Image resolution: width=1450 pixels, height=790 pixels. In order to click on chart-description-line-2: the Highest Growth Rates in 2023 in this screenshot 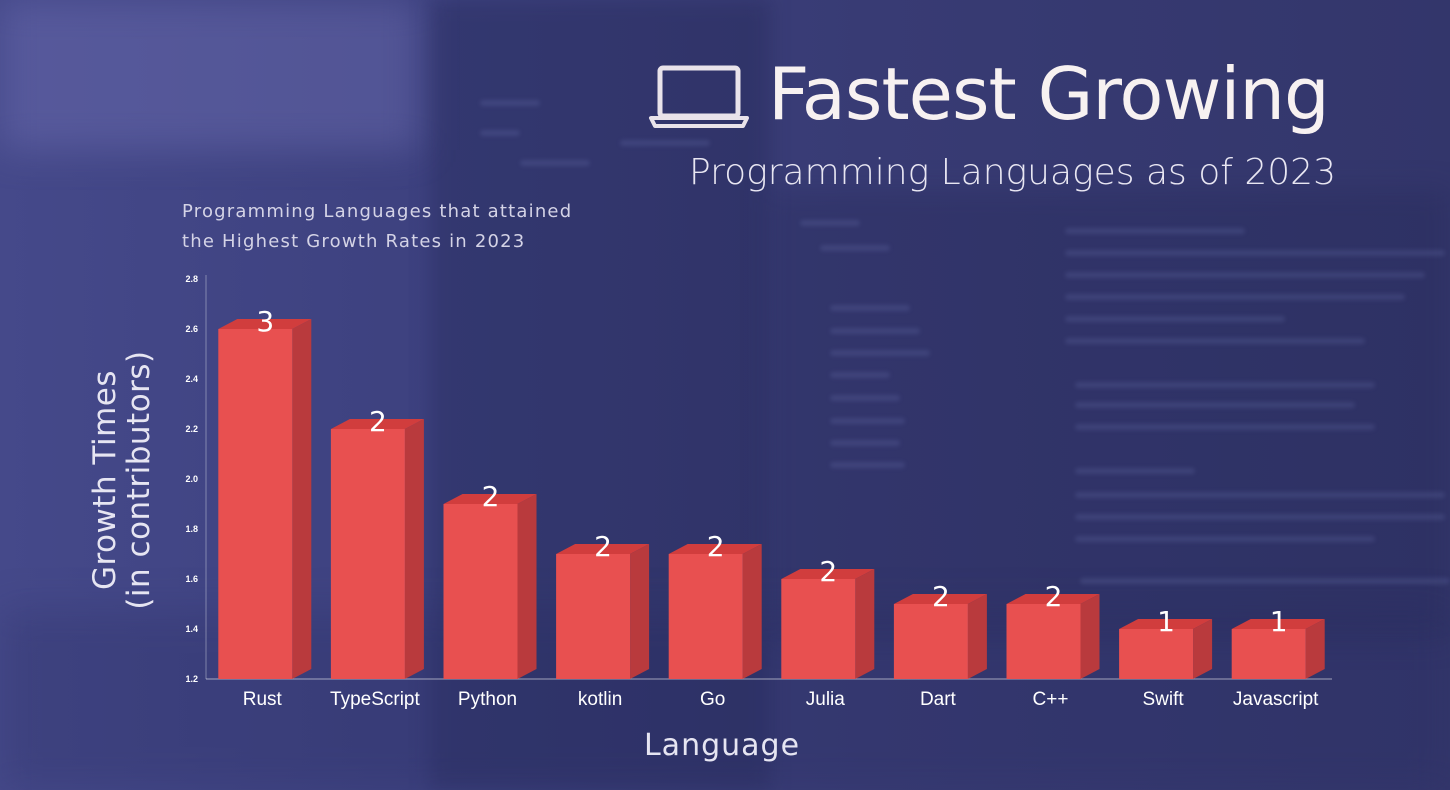, I will do `click(354, 241)`.